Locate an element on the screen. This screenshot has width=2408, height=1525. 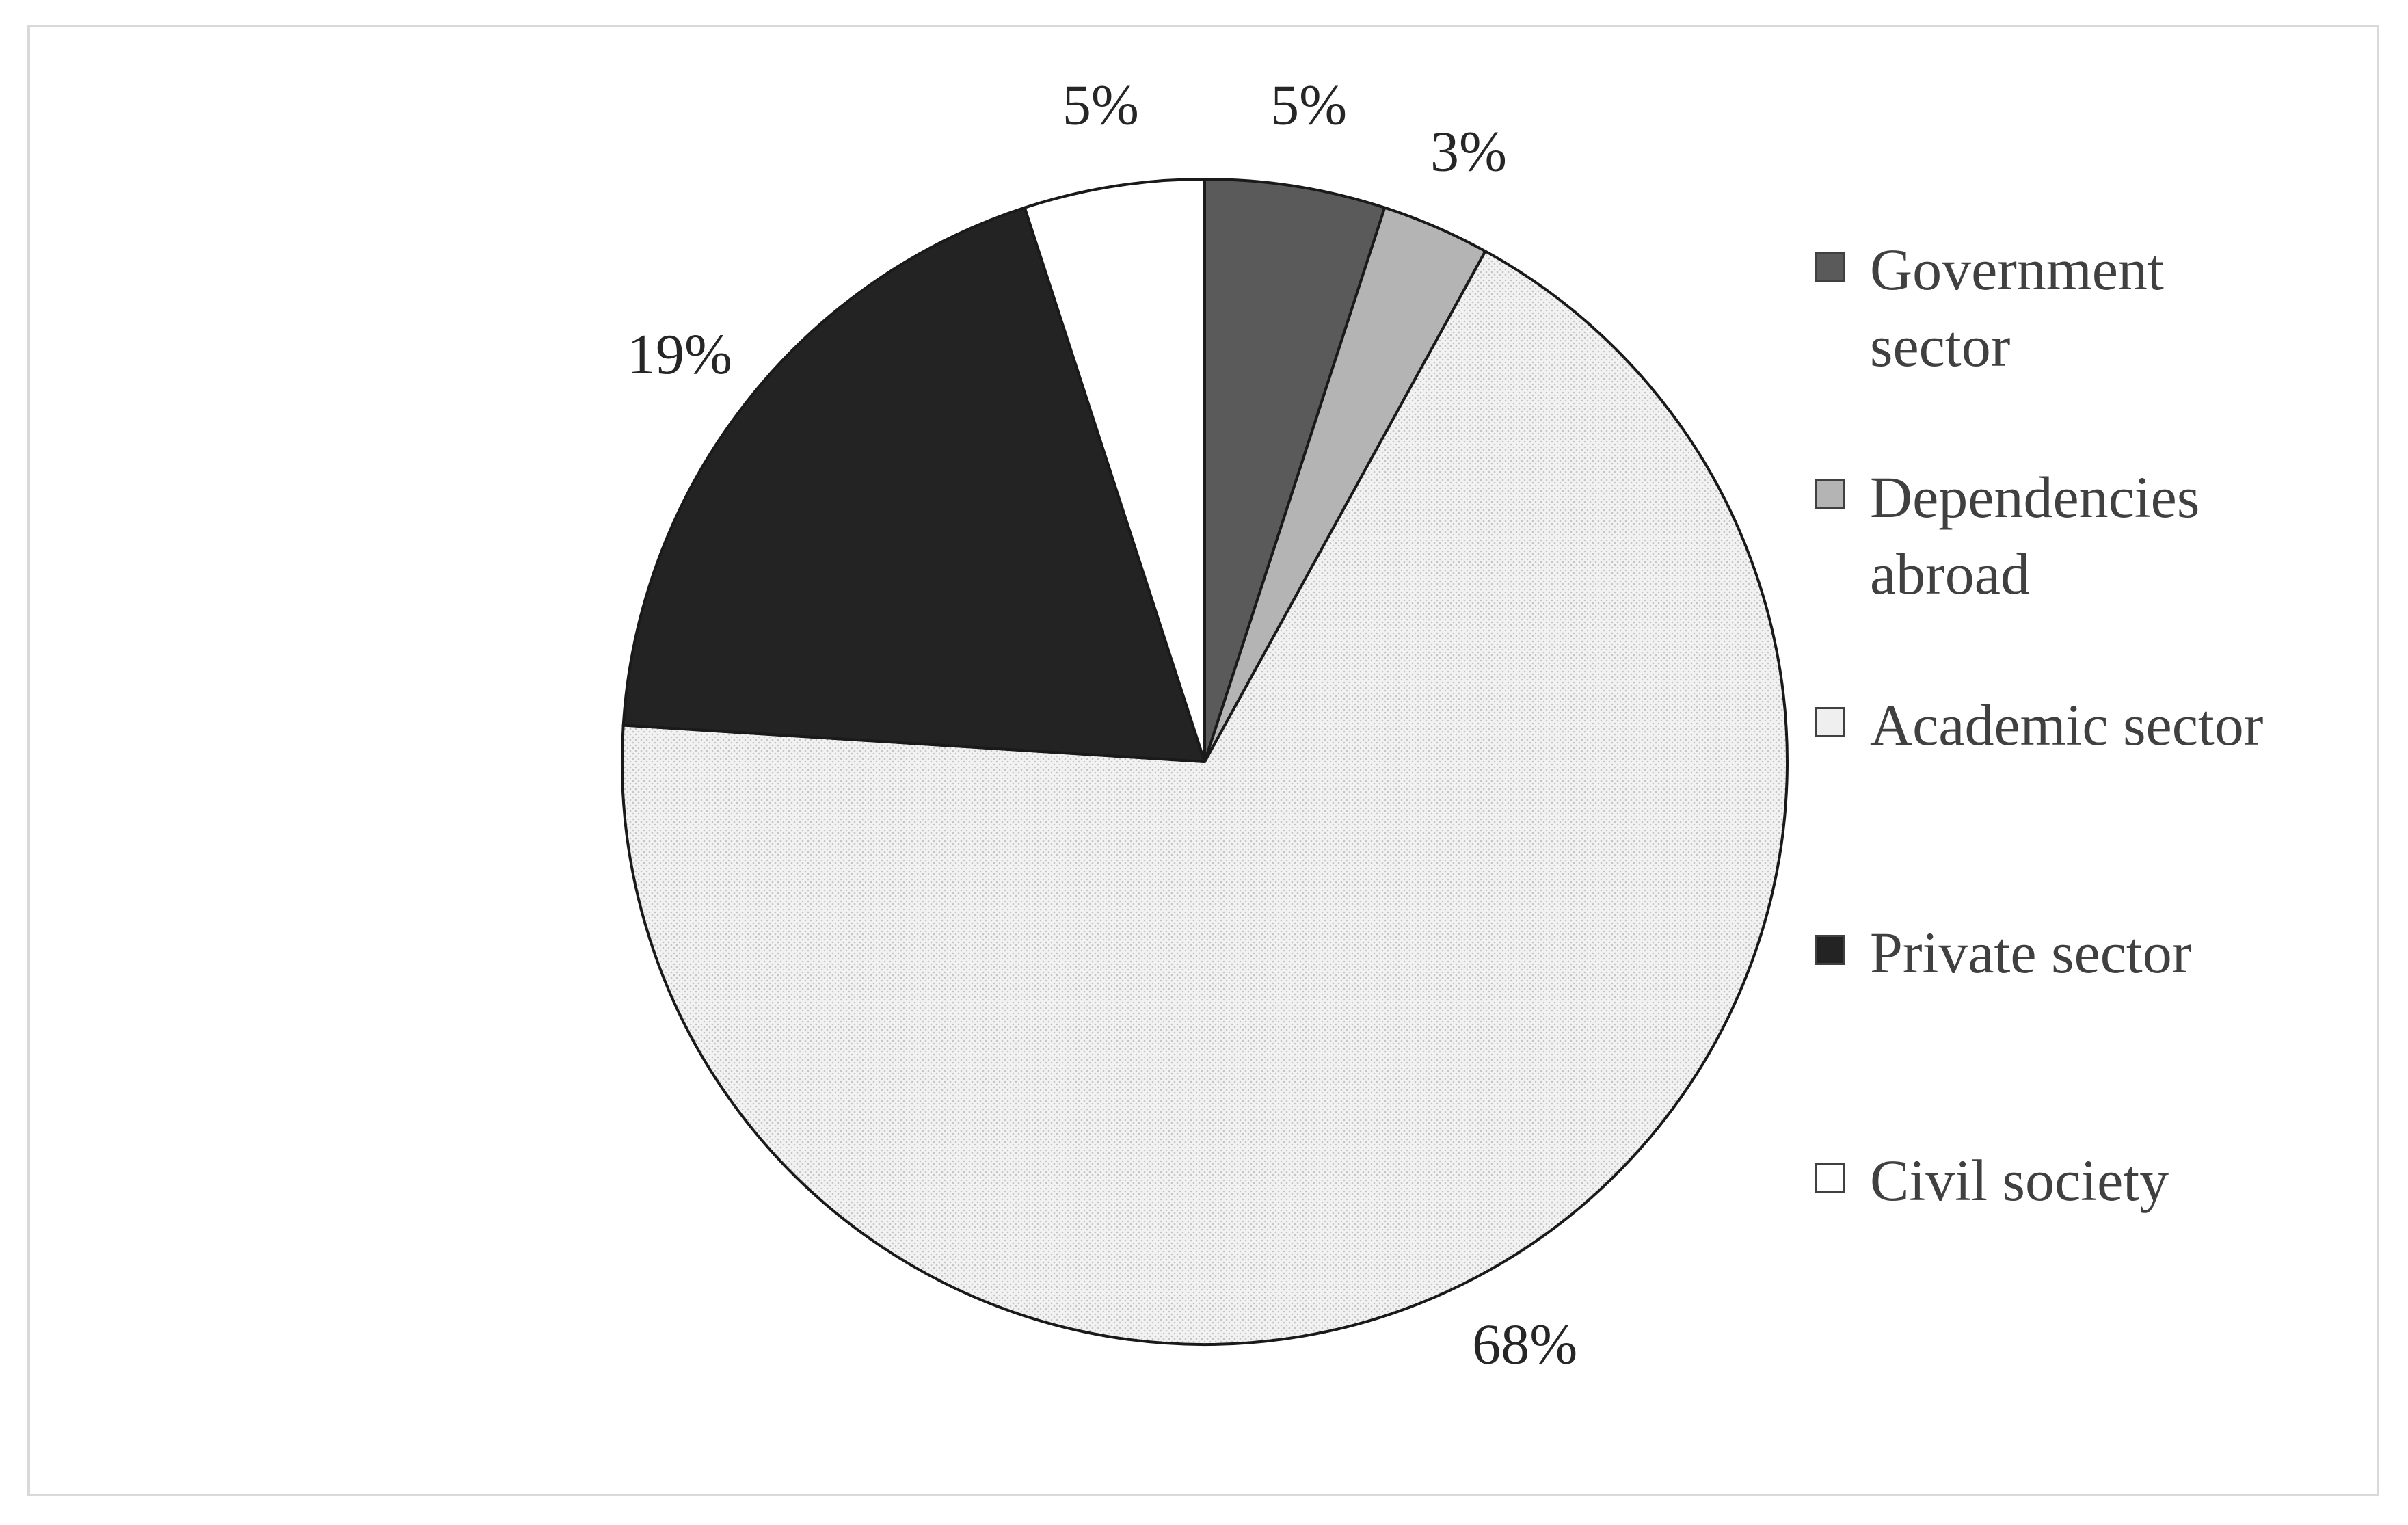
legend-label-academic-sector: Academic sector is located at coordinates (2109, 725).